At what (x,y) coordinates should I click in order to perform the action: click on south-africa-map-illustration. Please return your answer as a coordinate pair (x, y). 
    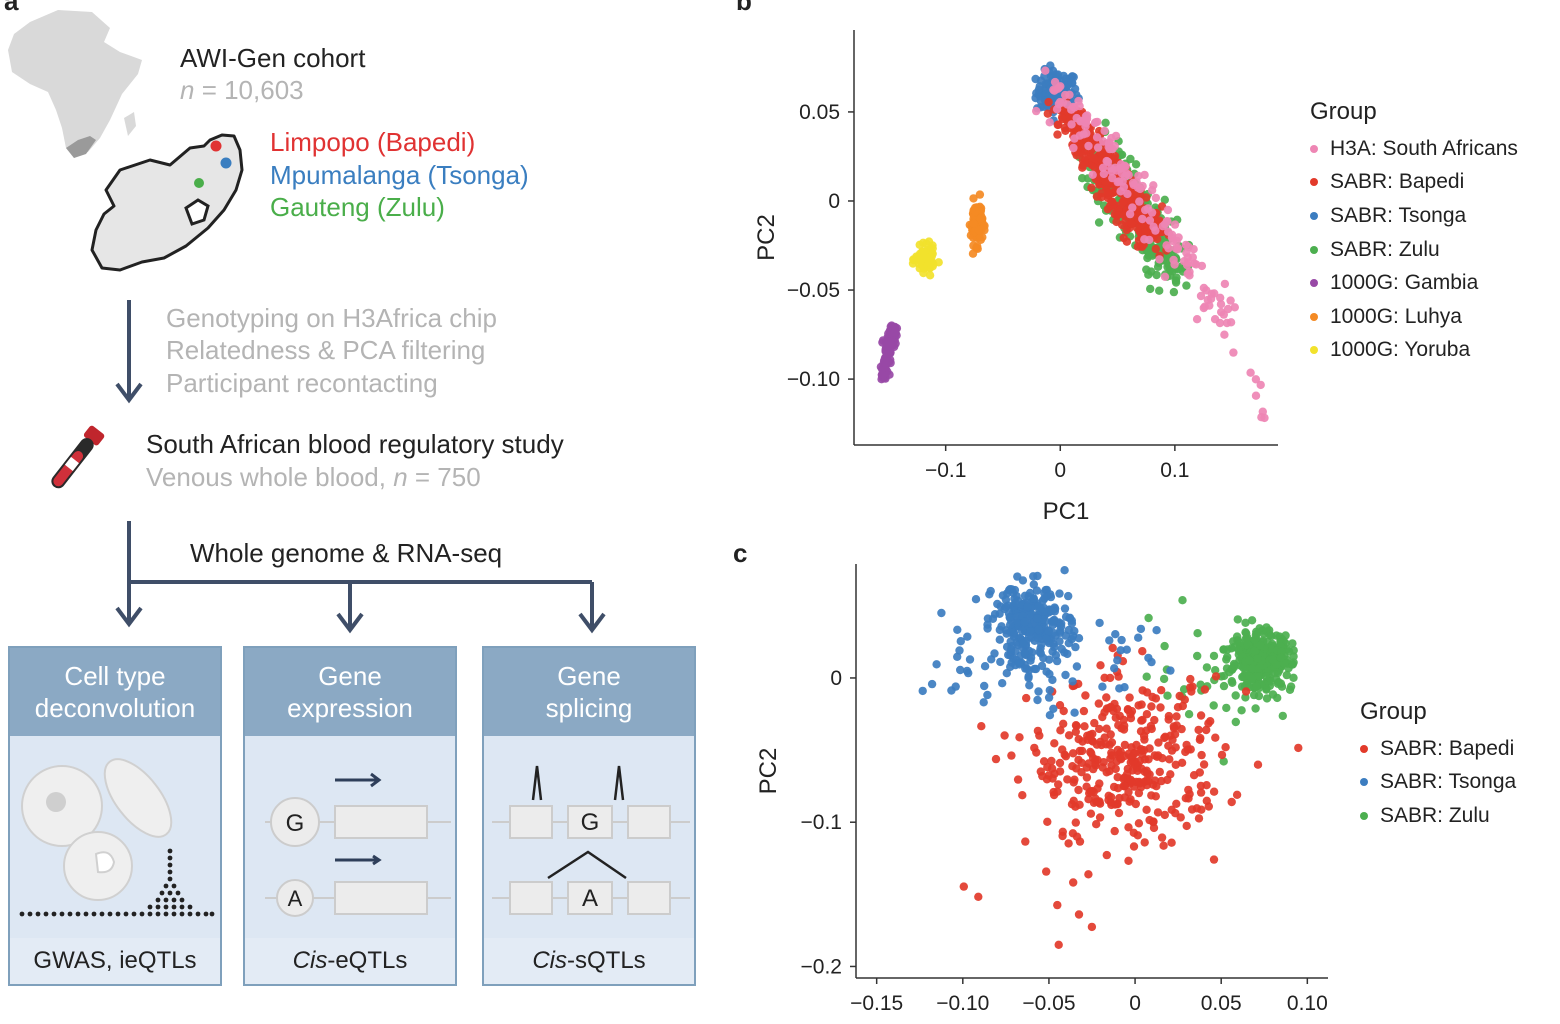
    Looking at the image, I should click on (126, 141).